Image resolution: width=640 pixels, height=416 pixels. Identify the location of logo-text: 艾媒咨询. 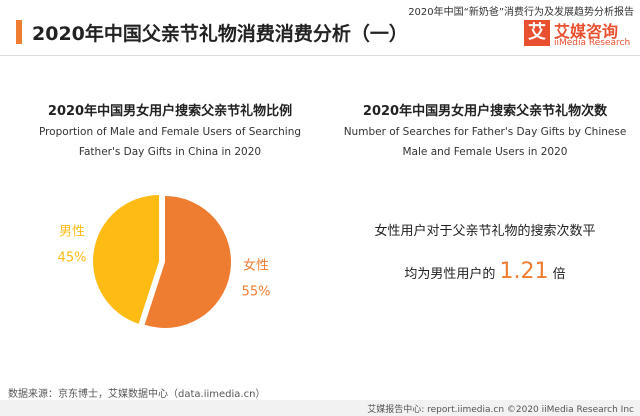
(586, 31).